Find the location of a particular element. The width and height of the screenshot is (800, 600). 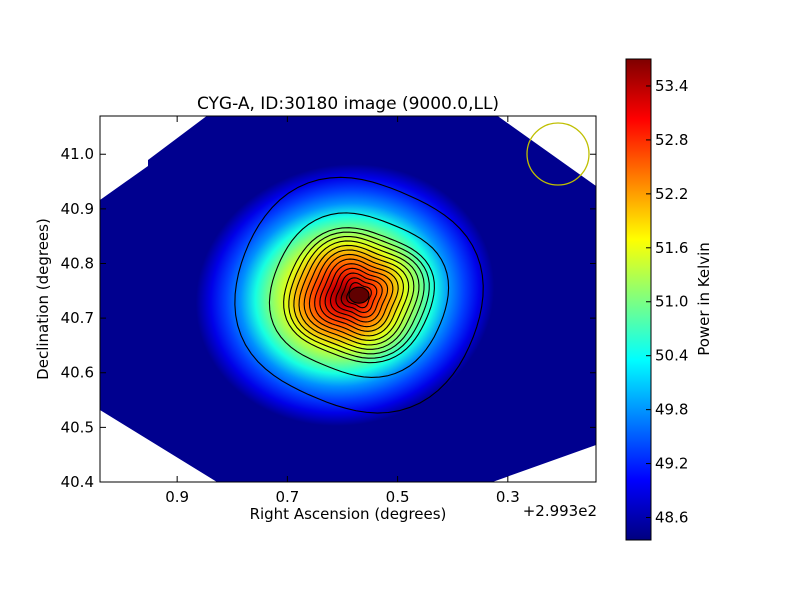

colorbar-tick-label: 51.6 is located at coordinates (671, 248).